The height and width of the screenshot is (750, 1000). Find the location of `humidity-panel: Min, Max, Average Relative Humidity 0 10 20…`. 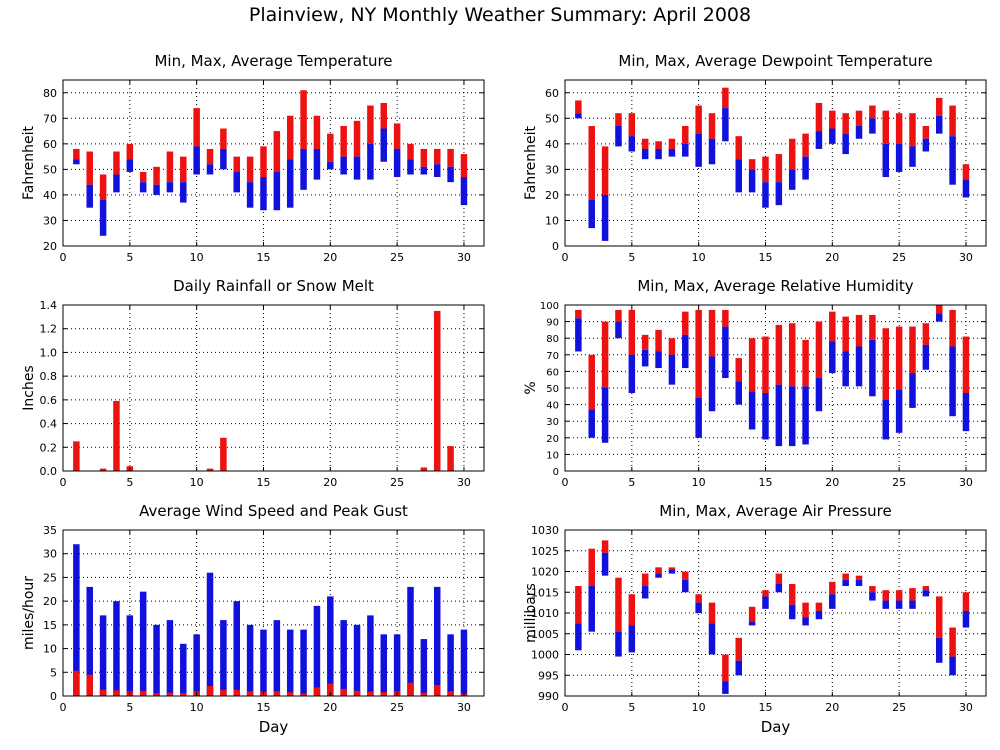

humidity-panel: Min, Max, Average Relative Humidity 0 10 20… is located at coordinates (755, 383).